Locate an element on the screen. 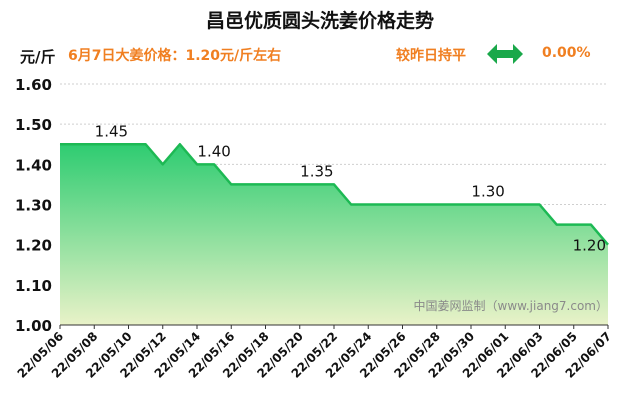  data-label: 1.45 is located at coordinates (111, 131).